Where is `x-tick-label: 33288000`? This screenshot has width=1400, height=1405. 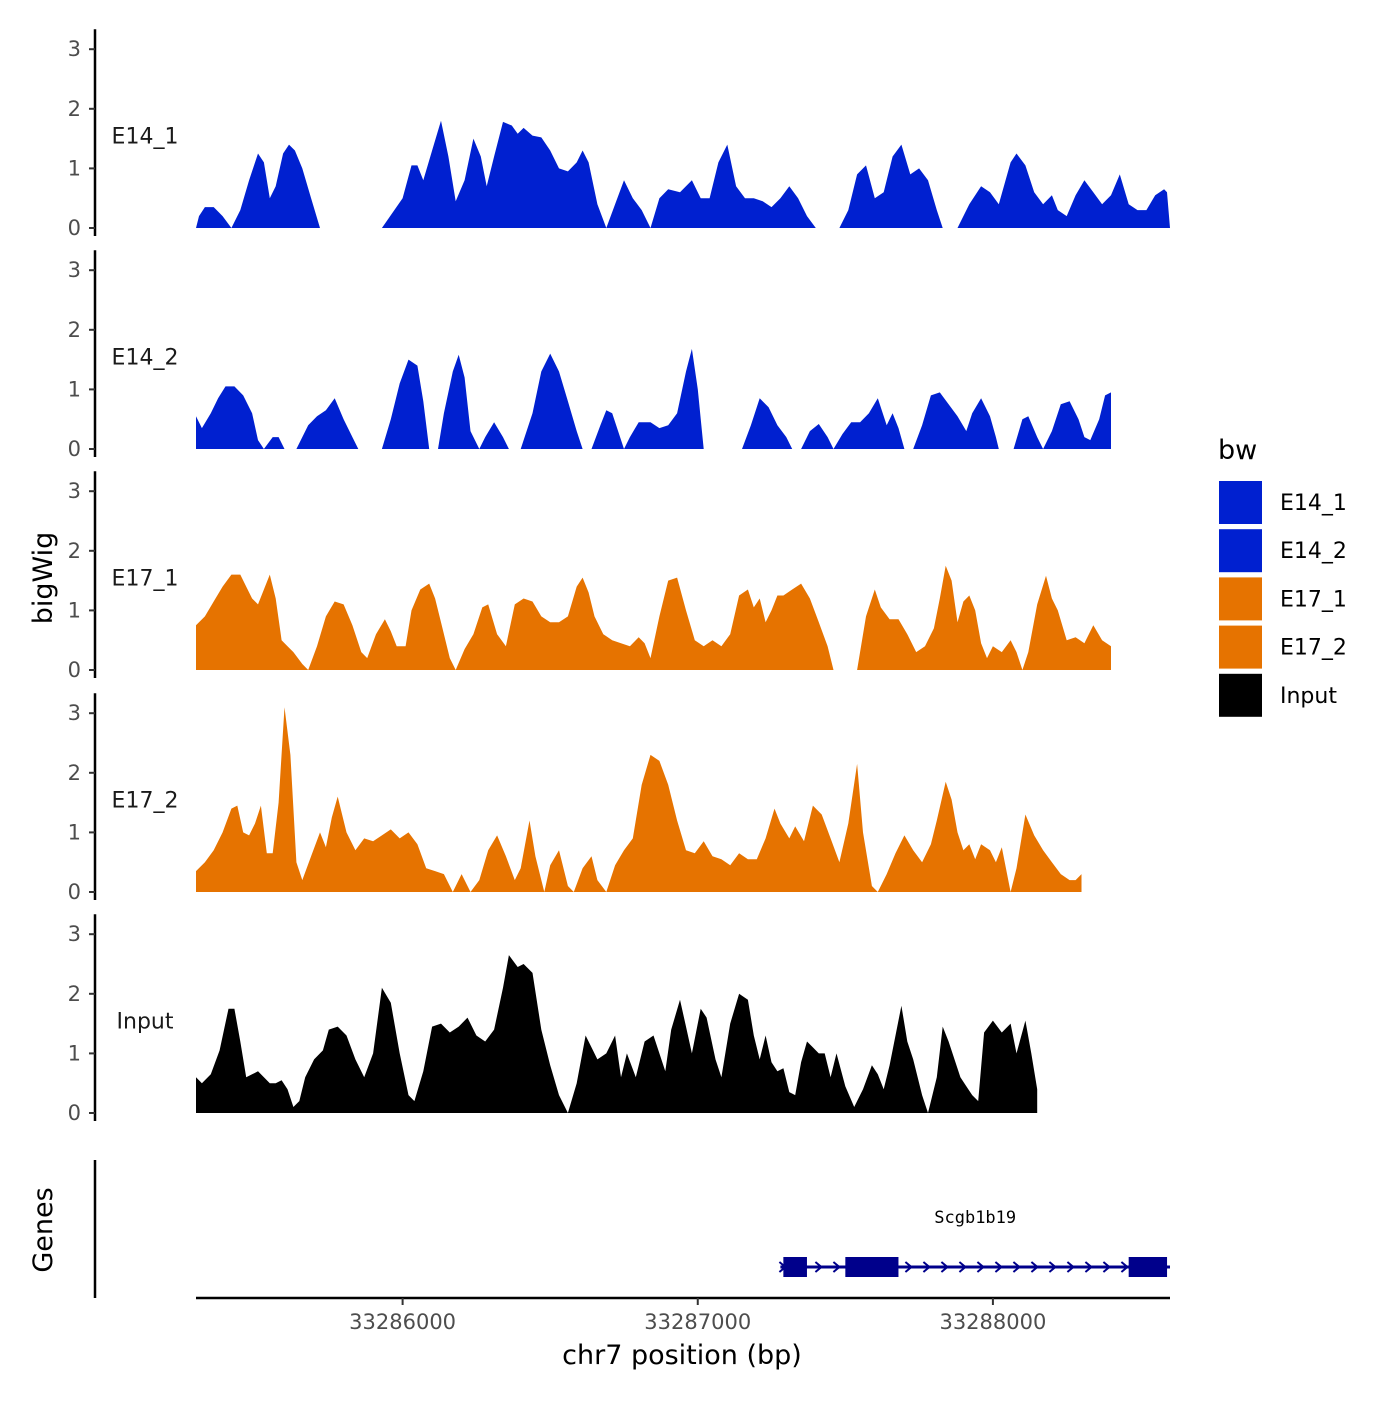 x-tick-label: 33288000 is located at coordinates (992, 1322).